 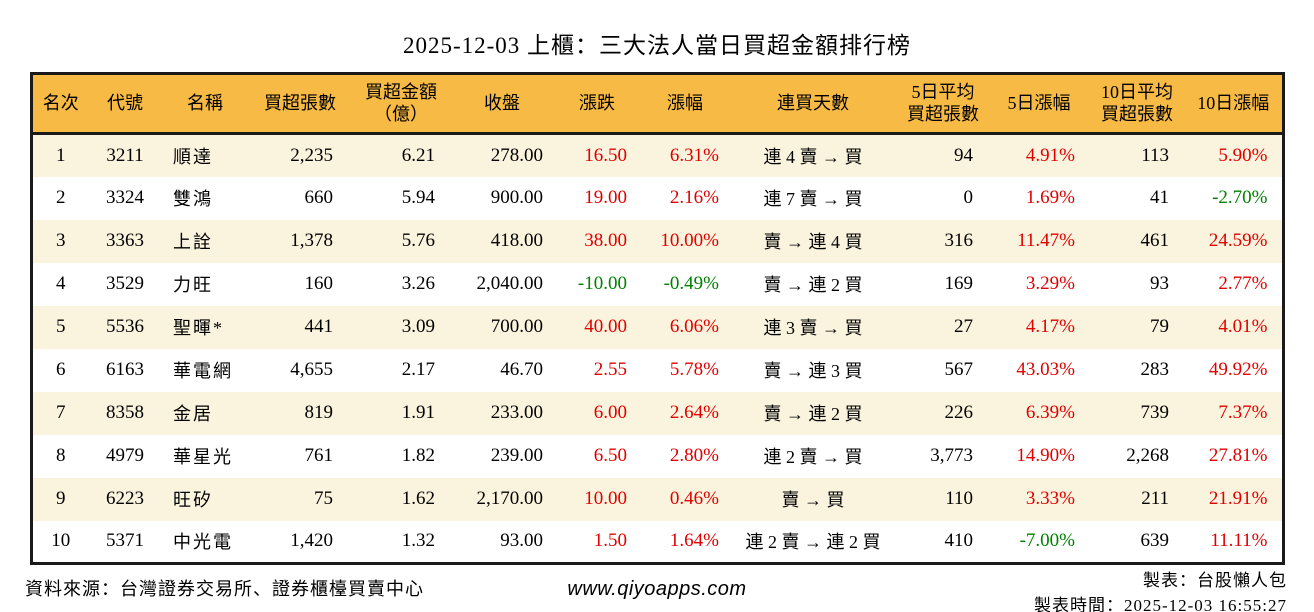 I want to click on cell-streak: 連 7 賣 → 買, so click(x=813, y=199).